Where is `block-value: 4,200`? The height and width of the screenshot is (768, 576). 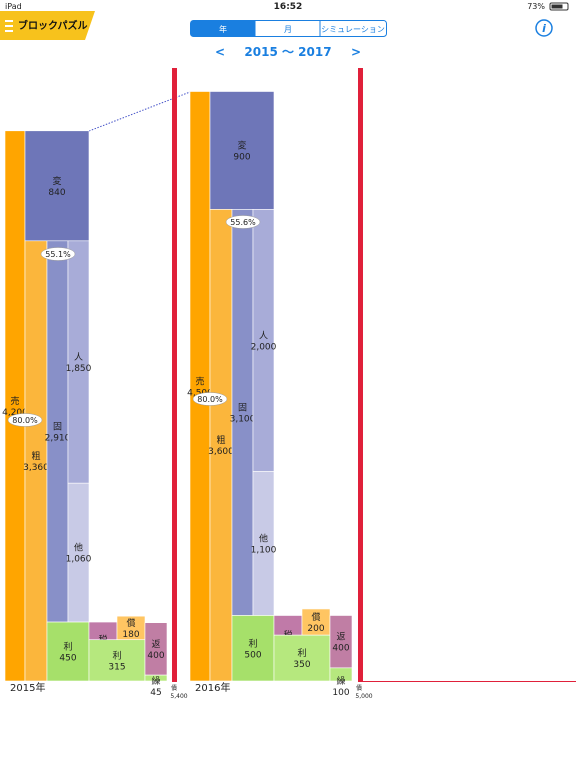
block-value: 4,200 is located at coordinates (15, 413).